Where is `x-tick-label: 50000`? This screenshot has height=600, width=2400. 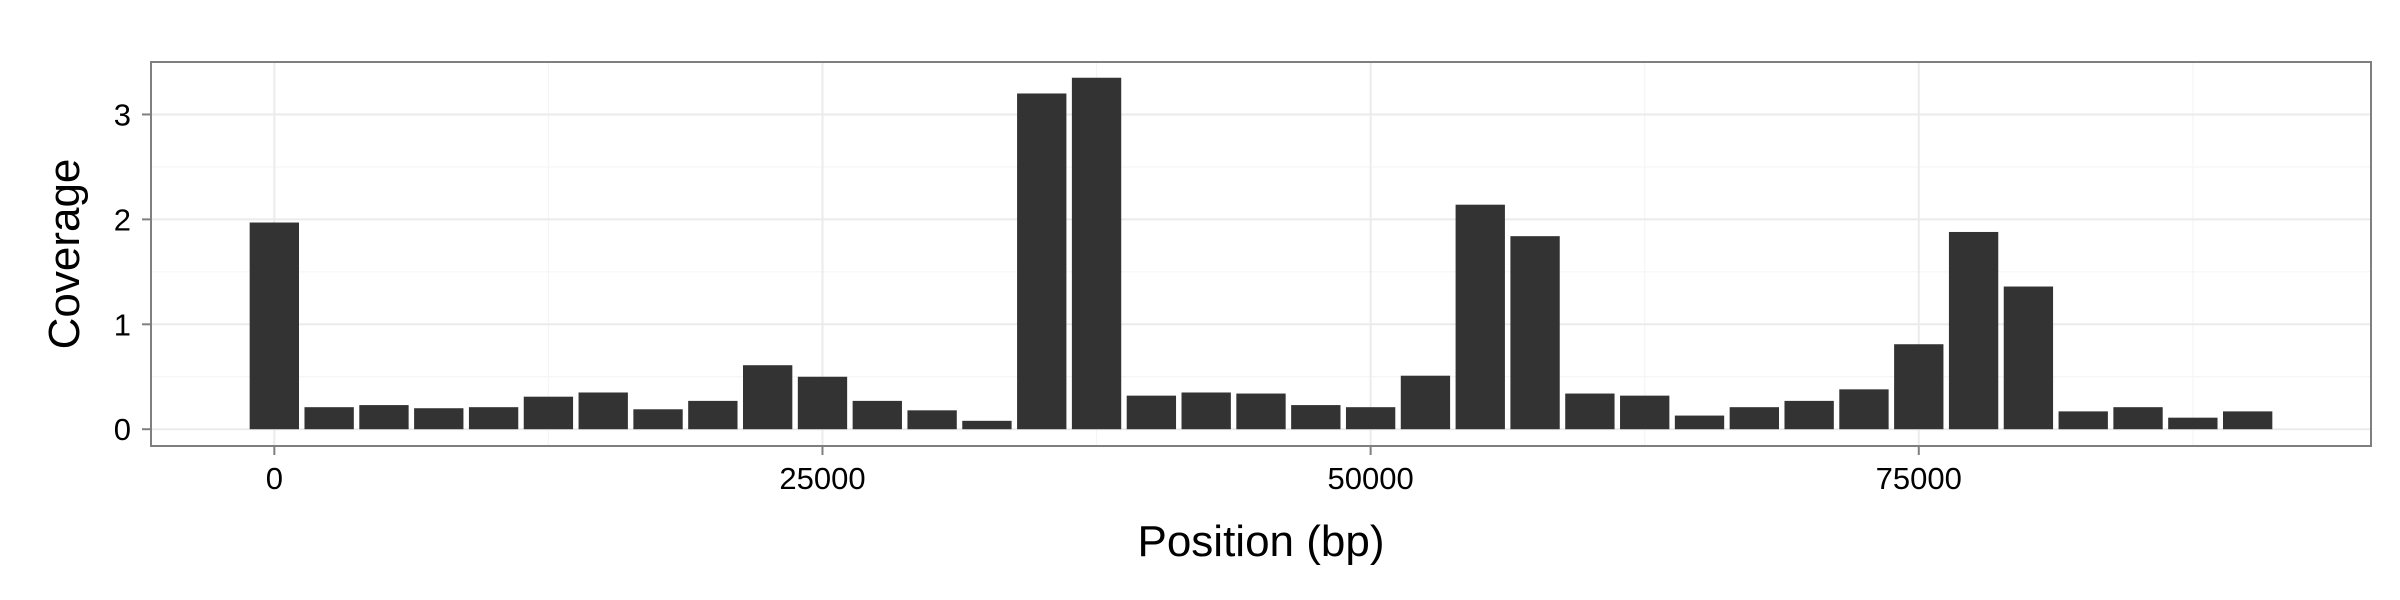
x-tick-label: 50000 is located at coordinates (1371, 478).